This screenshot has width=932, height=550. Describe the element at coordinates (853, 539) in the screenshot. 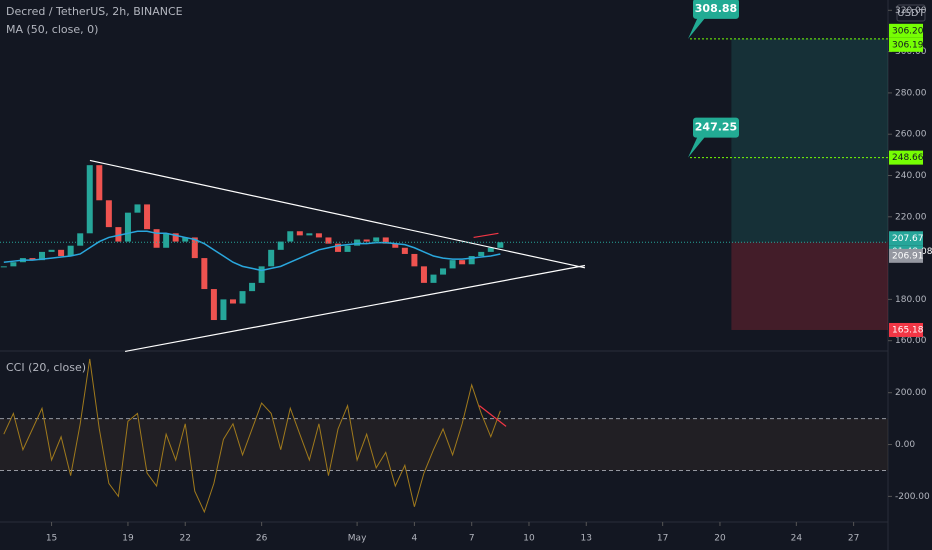

I see `x-tick-label: 27` at that location.